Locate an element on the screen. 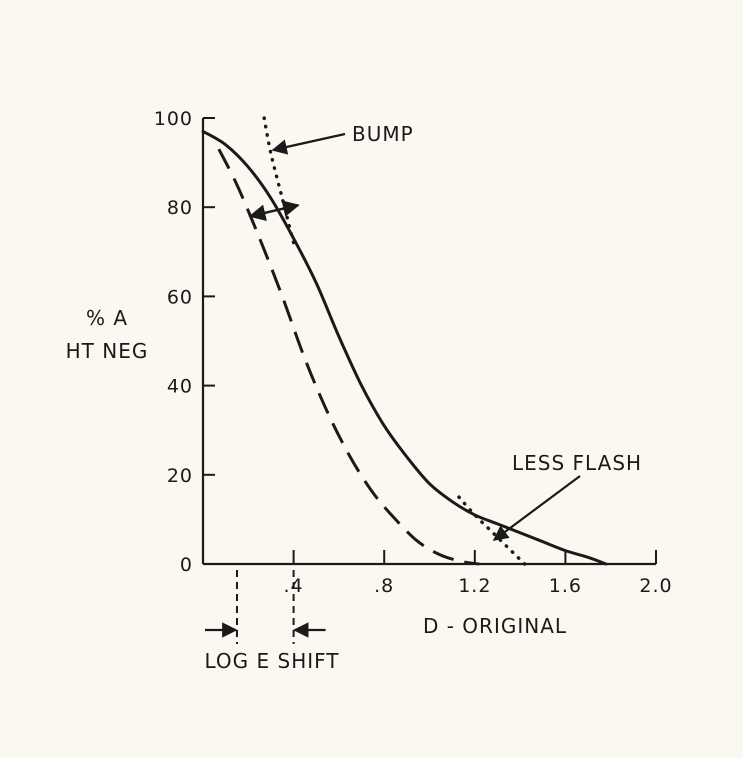  y-axis-label-line-1: % A is located at coordinates (107, 318).